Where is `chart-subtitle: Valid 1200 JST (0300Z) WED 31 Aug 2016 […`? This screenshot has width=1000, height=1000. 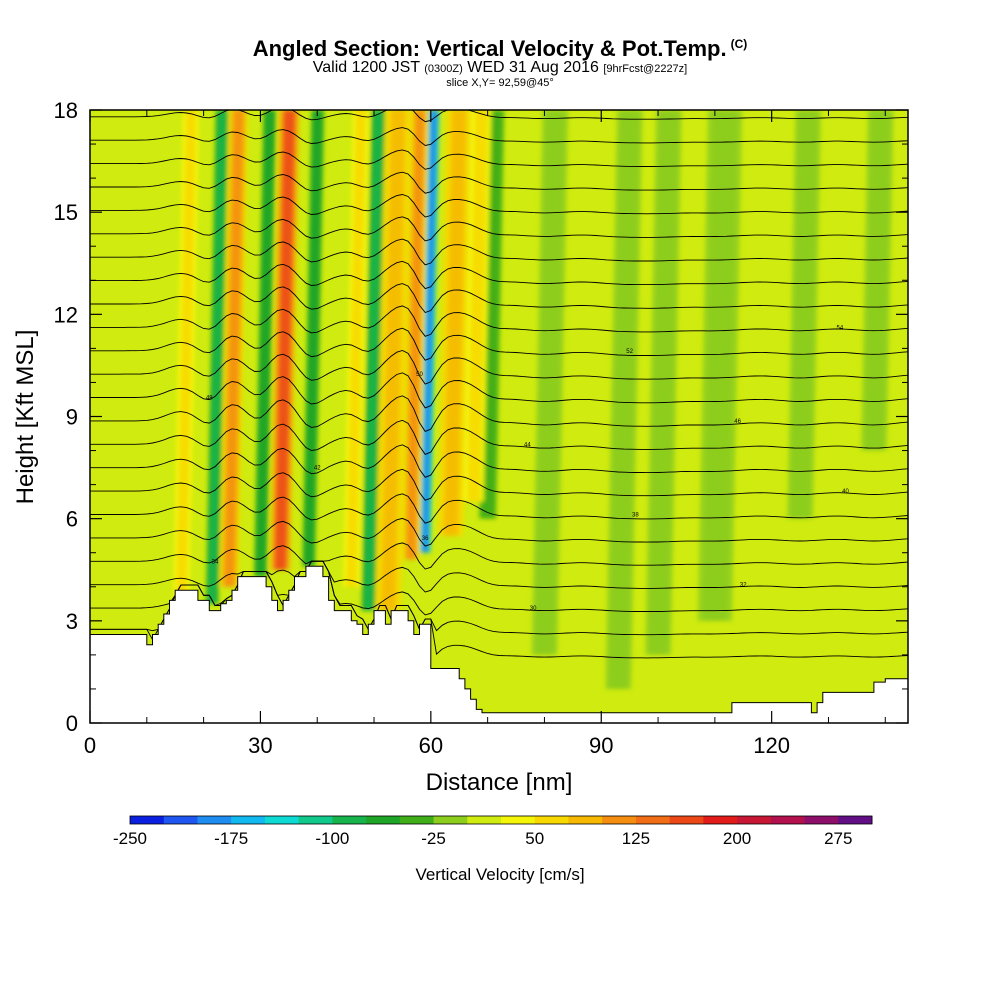
chart-subtitle: Valid 1200 JST (0300Z) WED 31 Aug 2016 [… is located at coordinates (500, 68).